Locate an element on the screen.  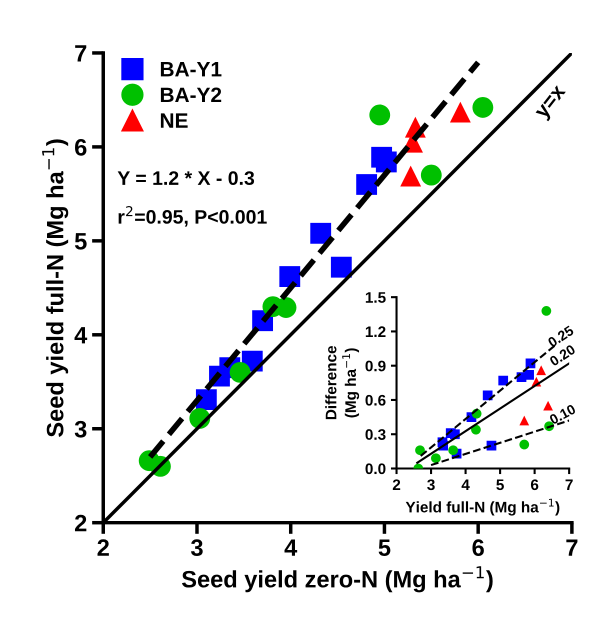
x-axis-title: Yield full-N (Mg ha$^{−1}$) is located at coordinates (483, 507).